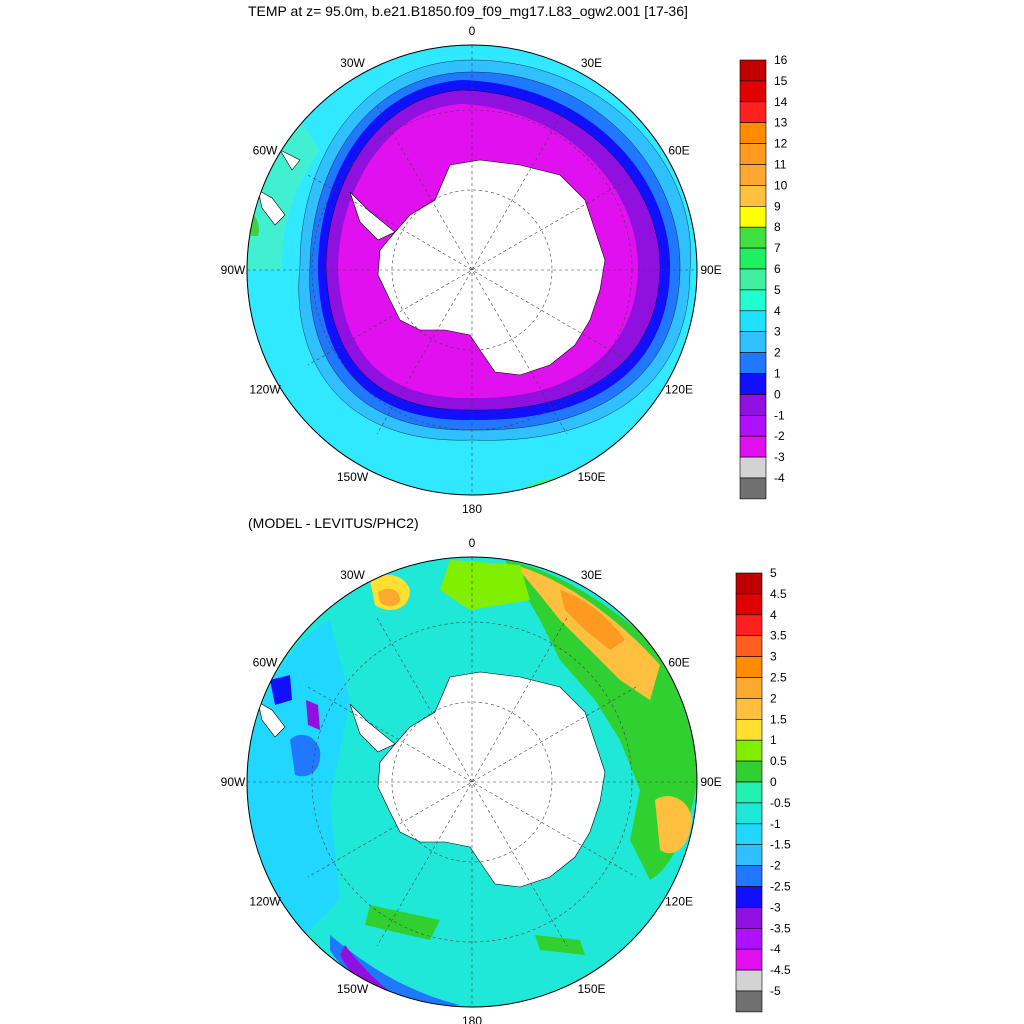 This screenshot has width=1024, height=1024. Describe the element at coordinates (679, 902) in the screenshot. I see `bottom-lon-label: 120E` at that location.